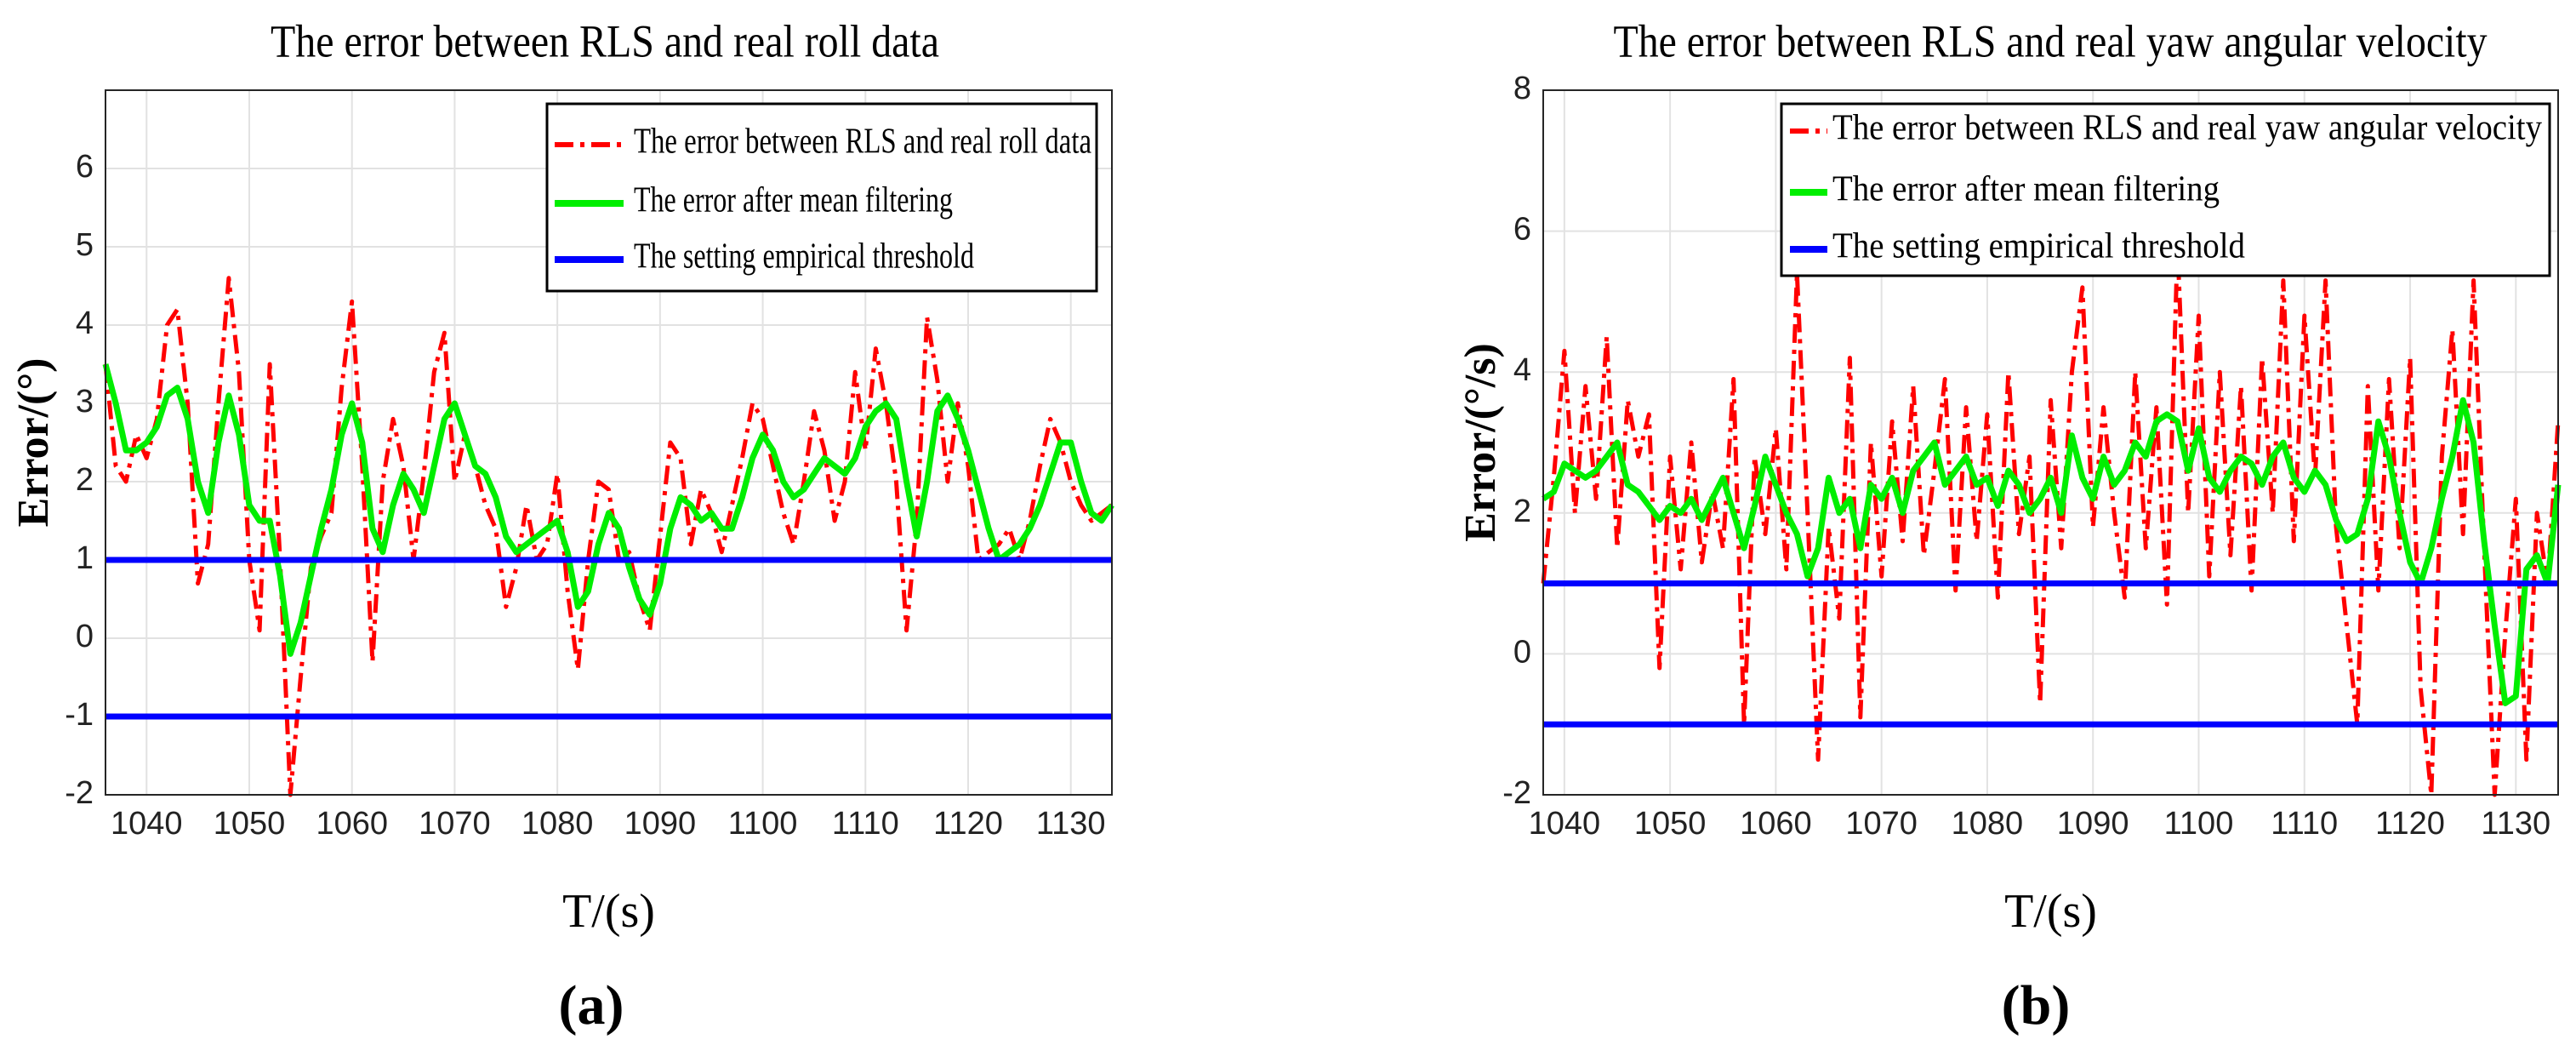 The width and height of the screenshot is (2576, 1062). What do you see at coordinates (862, 142) in the screenshot?
I see `legend-label: The error between RLS and real roll data` at bounding box center [862, 142].